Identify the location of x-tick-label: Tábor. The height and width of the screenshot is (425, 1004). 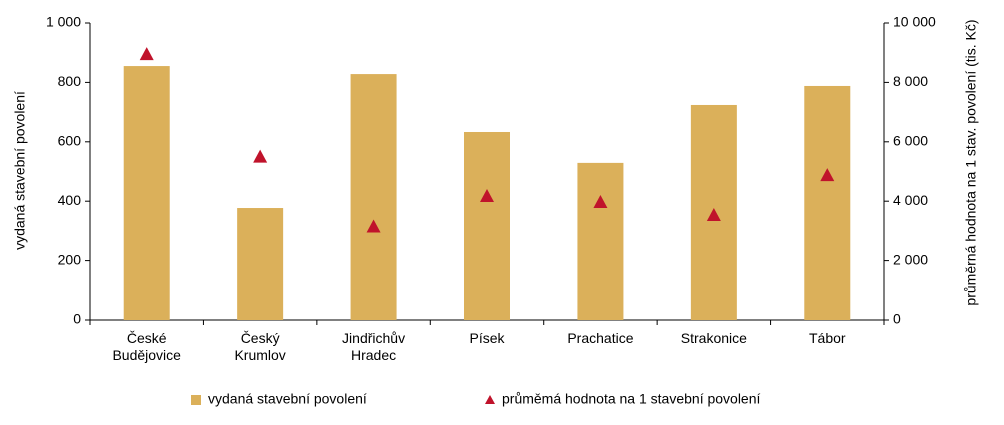
(827, 338).